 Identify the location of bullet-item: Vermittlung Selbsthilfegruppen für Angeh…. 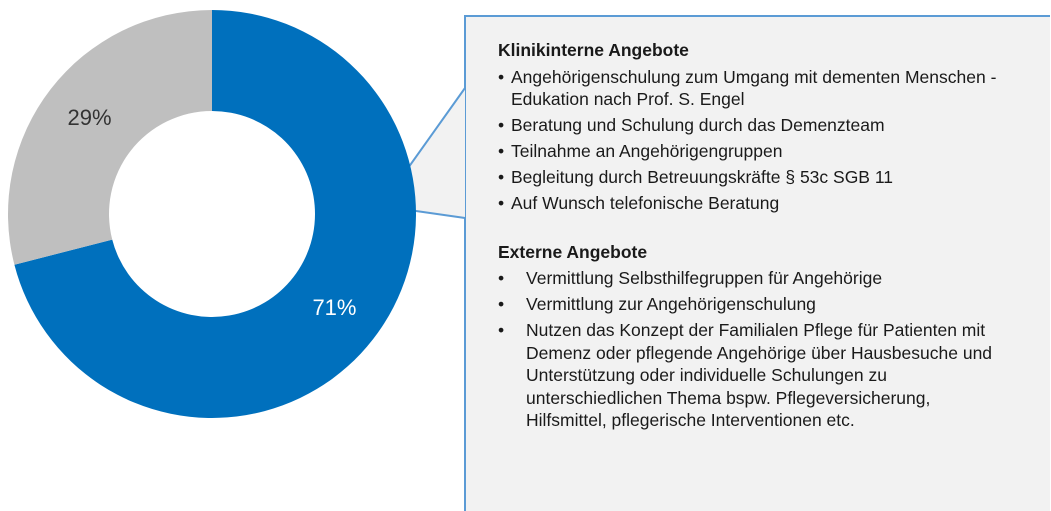
(748, 278).